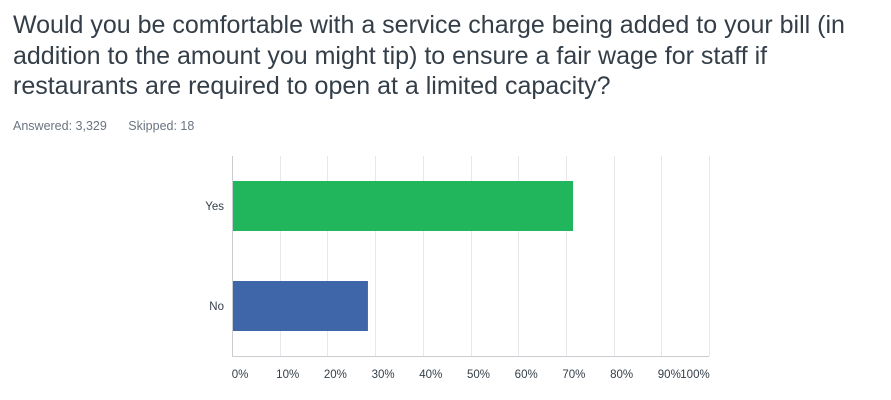 Image resolution: width=891 pixels, height=400 pixels. Describe the element at coordinates (112, 126) in the screenshot. I see `response-stats: Answered: 3,329 Skipped: 18` at that location.